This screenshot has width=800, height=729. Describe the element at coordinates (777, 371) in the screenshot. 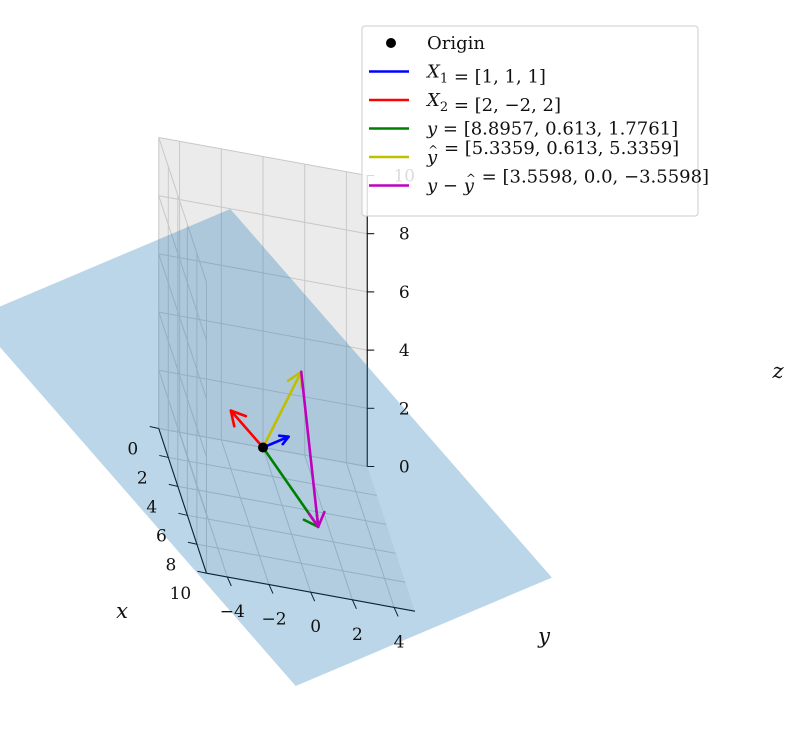

I see `z-axis-label: z` at that location.